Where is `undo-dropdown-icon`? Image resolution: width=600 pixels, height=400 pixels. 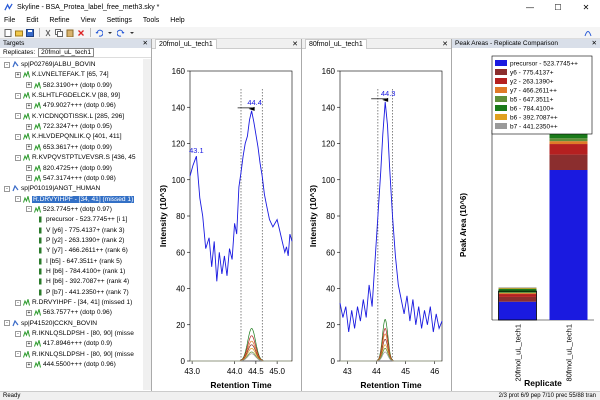 undo-dropdown-icon is located at coordinates (109, 32).